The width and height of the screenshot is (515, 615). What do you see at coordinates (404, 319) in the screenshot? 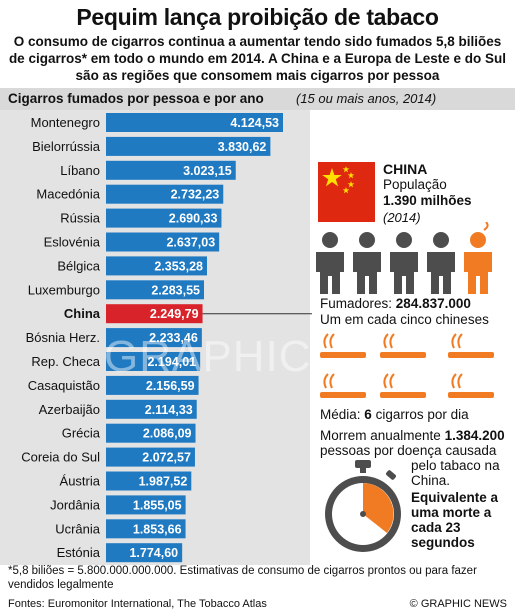
I see `smokers-ratio: Um em cada cinco chineses` at bounding box center [404, 319].